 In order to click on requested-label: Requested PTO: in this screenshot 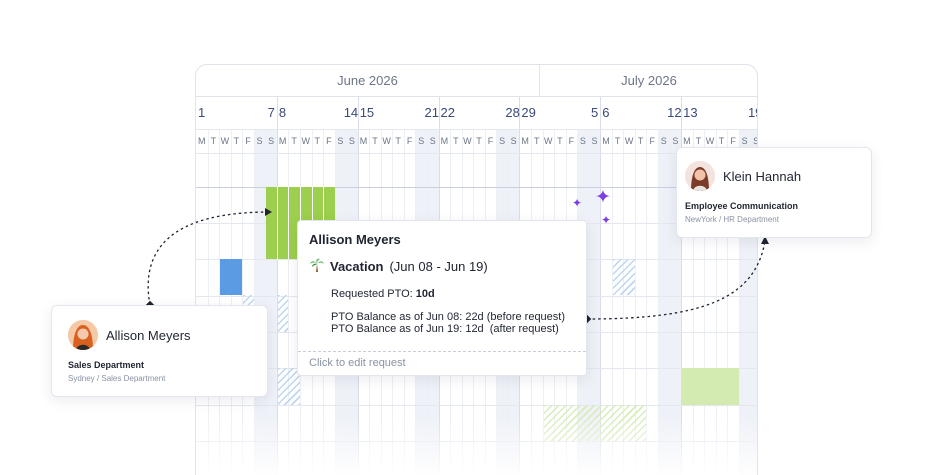, I will do `click(373, 294)`.